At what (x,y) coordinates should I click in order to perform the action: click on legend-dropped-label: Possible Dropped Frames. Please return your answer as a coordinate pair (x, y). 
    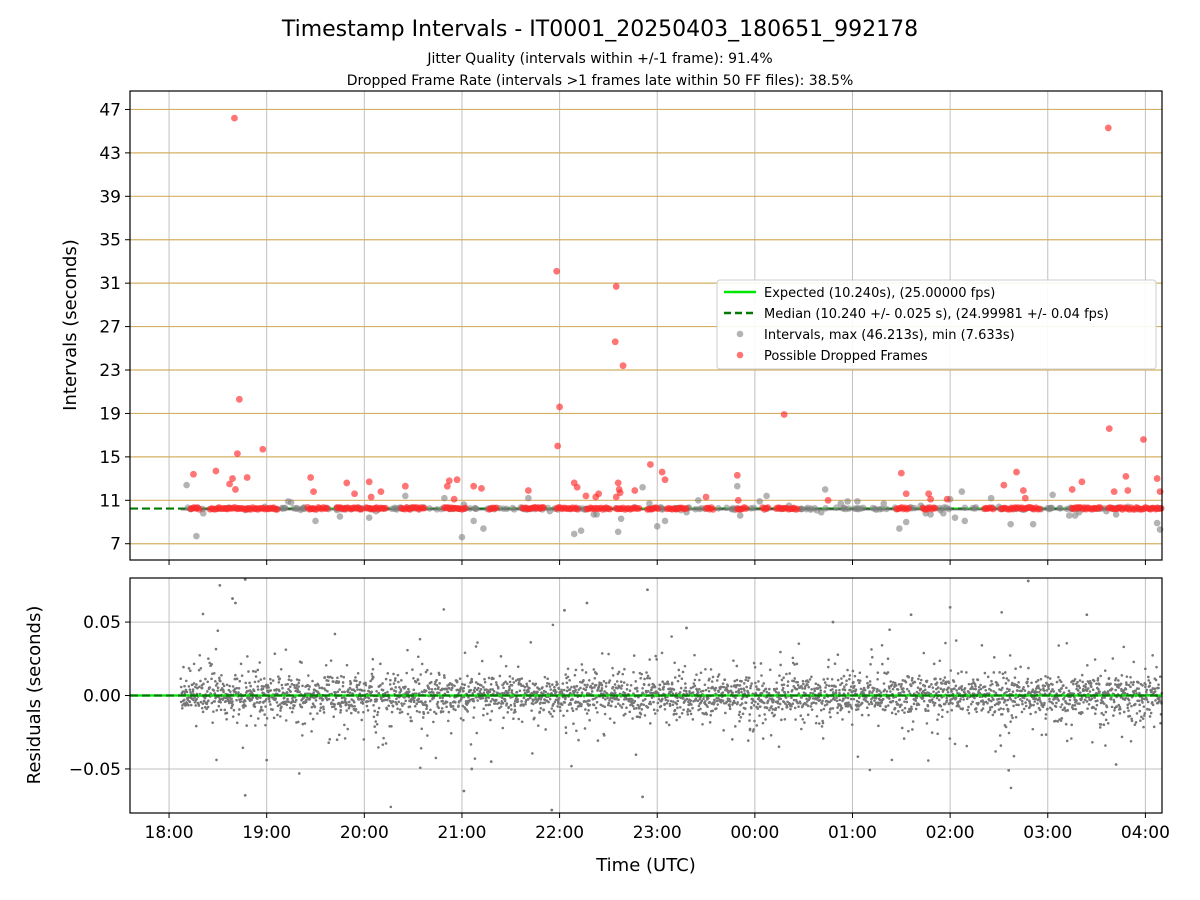
    Looking at the image, I should click on (846, 356).